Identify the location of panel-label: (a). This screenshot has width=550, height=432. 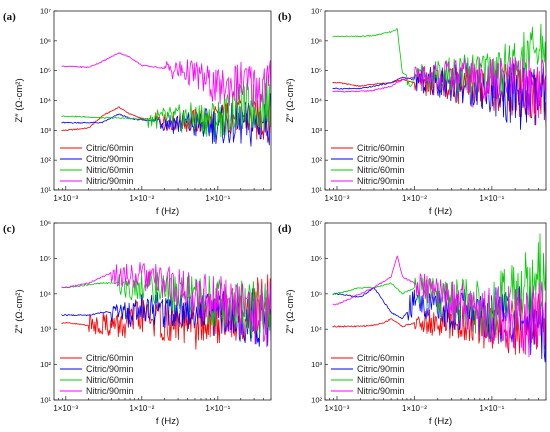
(9, 17).